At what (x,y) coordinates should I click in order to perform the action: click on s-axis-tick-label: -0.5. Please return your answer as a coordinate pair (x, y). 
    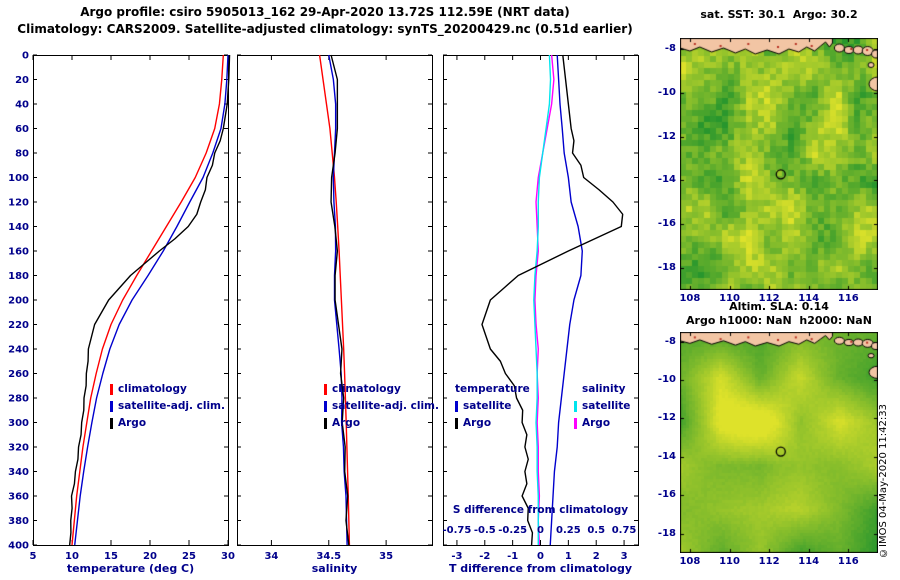
    Looking at the image, I should click on (485, 530).